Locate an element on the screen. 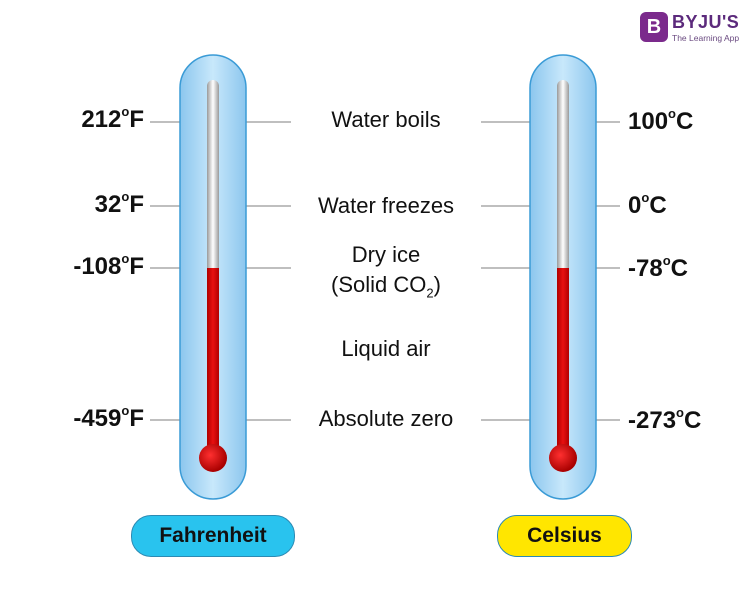  celsius-label-dry-ice: -78oC is located at coordinates (658, 267).